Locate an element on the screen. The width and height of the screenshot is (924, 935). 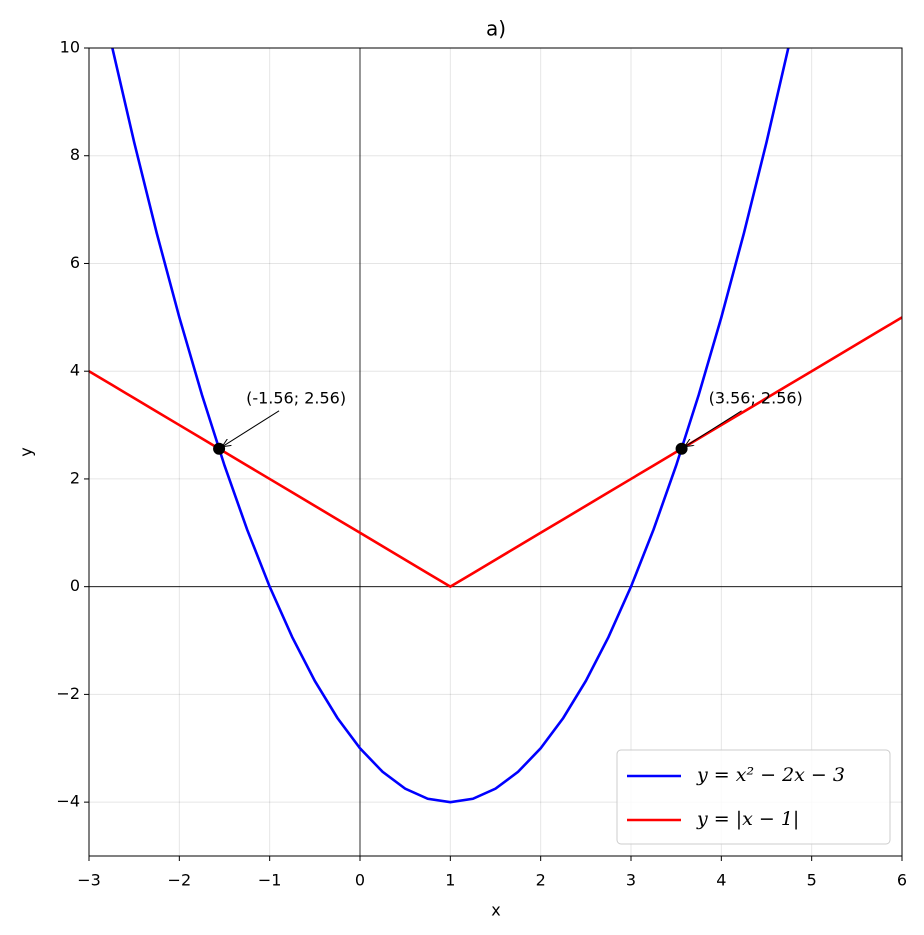
x-tick-label: 6 is located at coordinates (902, 880).